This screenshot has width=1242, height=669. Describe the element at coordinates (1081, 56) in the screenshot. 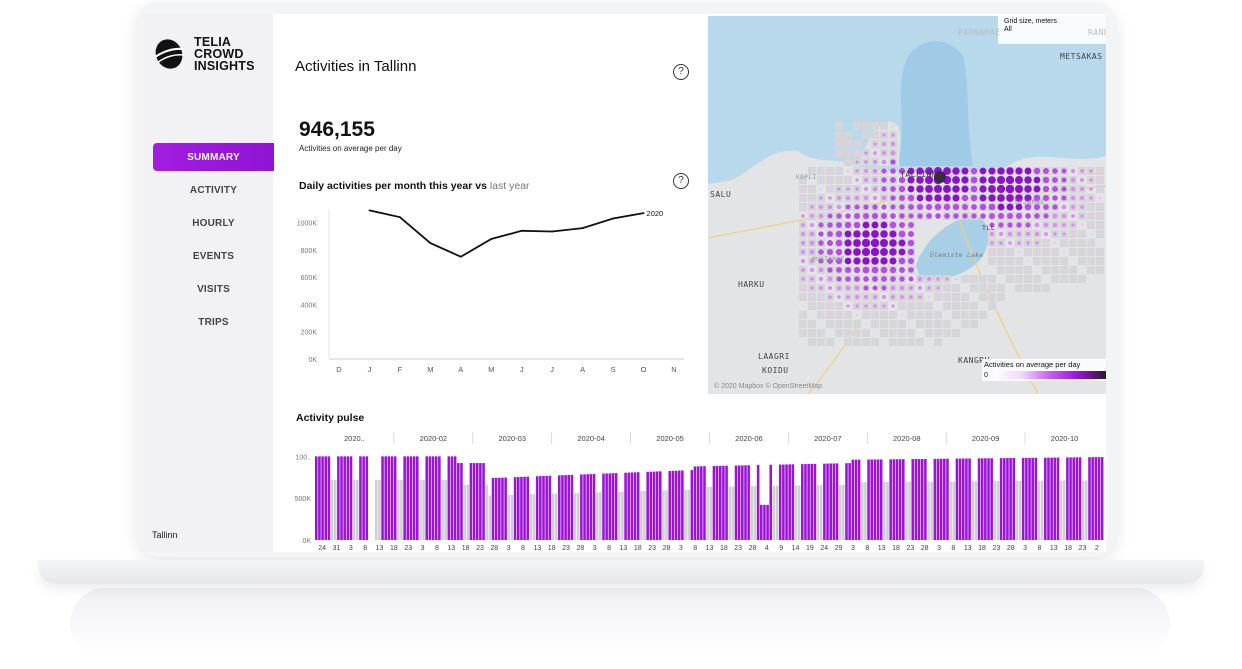

I see `map-place-label: METSAKAS` at that location.